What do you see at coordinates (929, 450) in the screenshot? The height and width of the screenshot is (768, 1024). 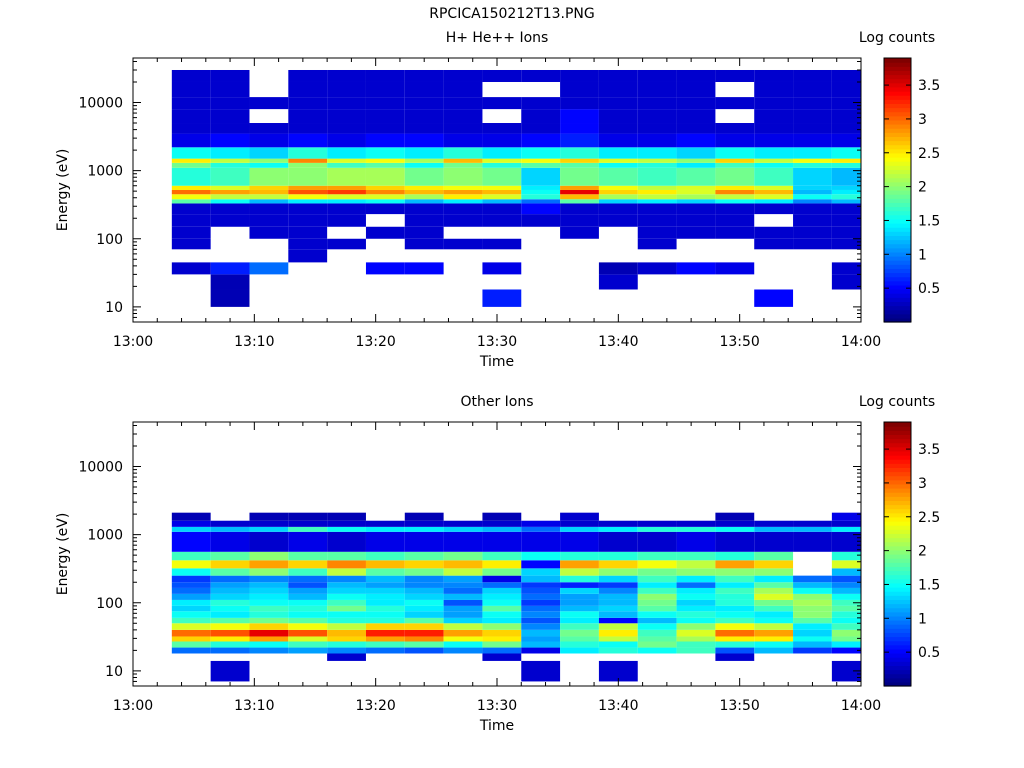 I see `colorbar-tick-label: 3.5` at bounding box center [929, 450].